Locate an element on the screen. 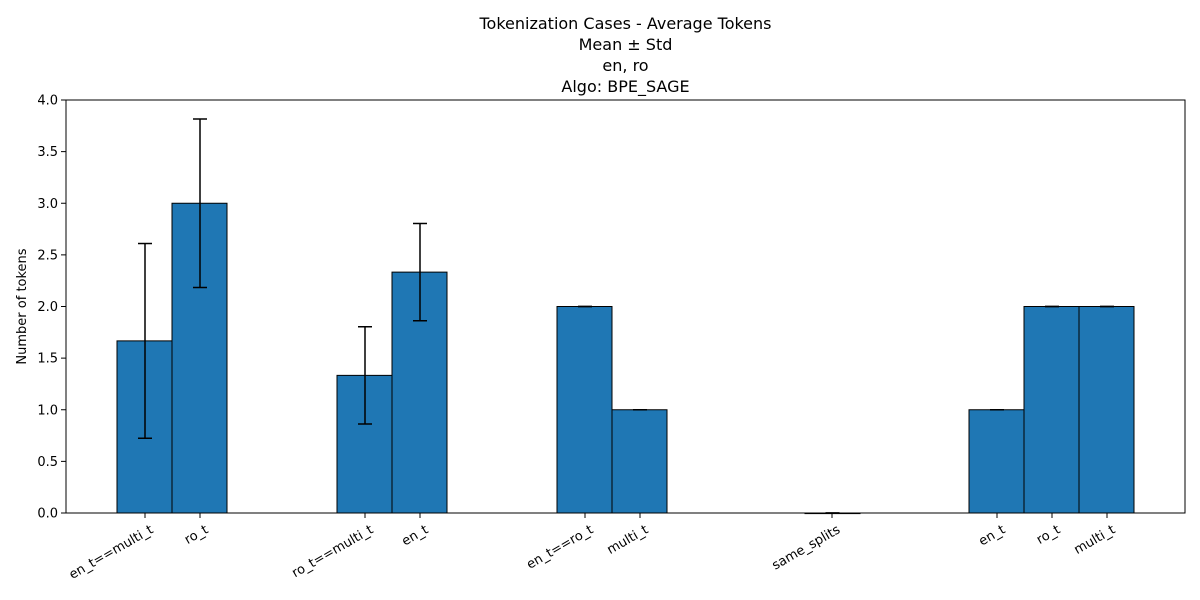 Image resolution: width=1200 pixels, height=600 pixels. y-tick-label: 2.5 is located at coordinates (47, 255).